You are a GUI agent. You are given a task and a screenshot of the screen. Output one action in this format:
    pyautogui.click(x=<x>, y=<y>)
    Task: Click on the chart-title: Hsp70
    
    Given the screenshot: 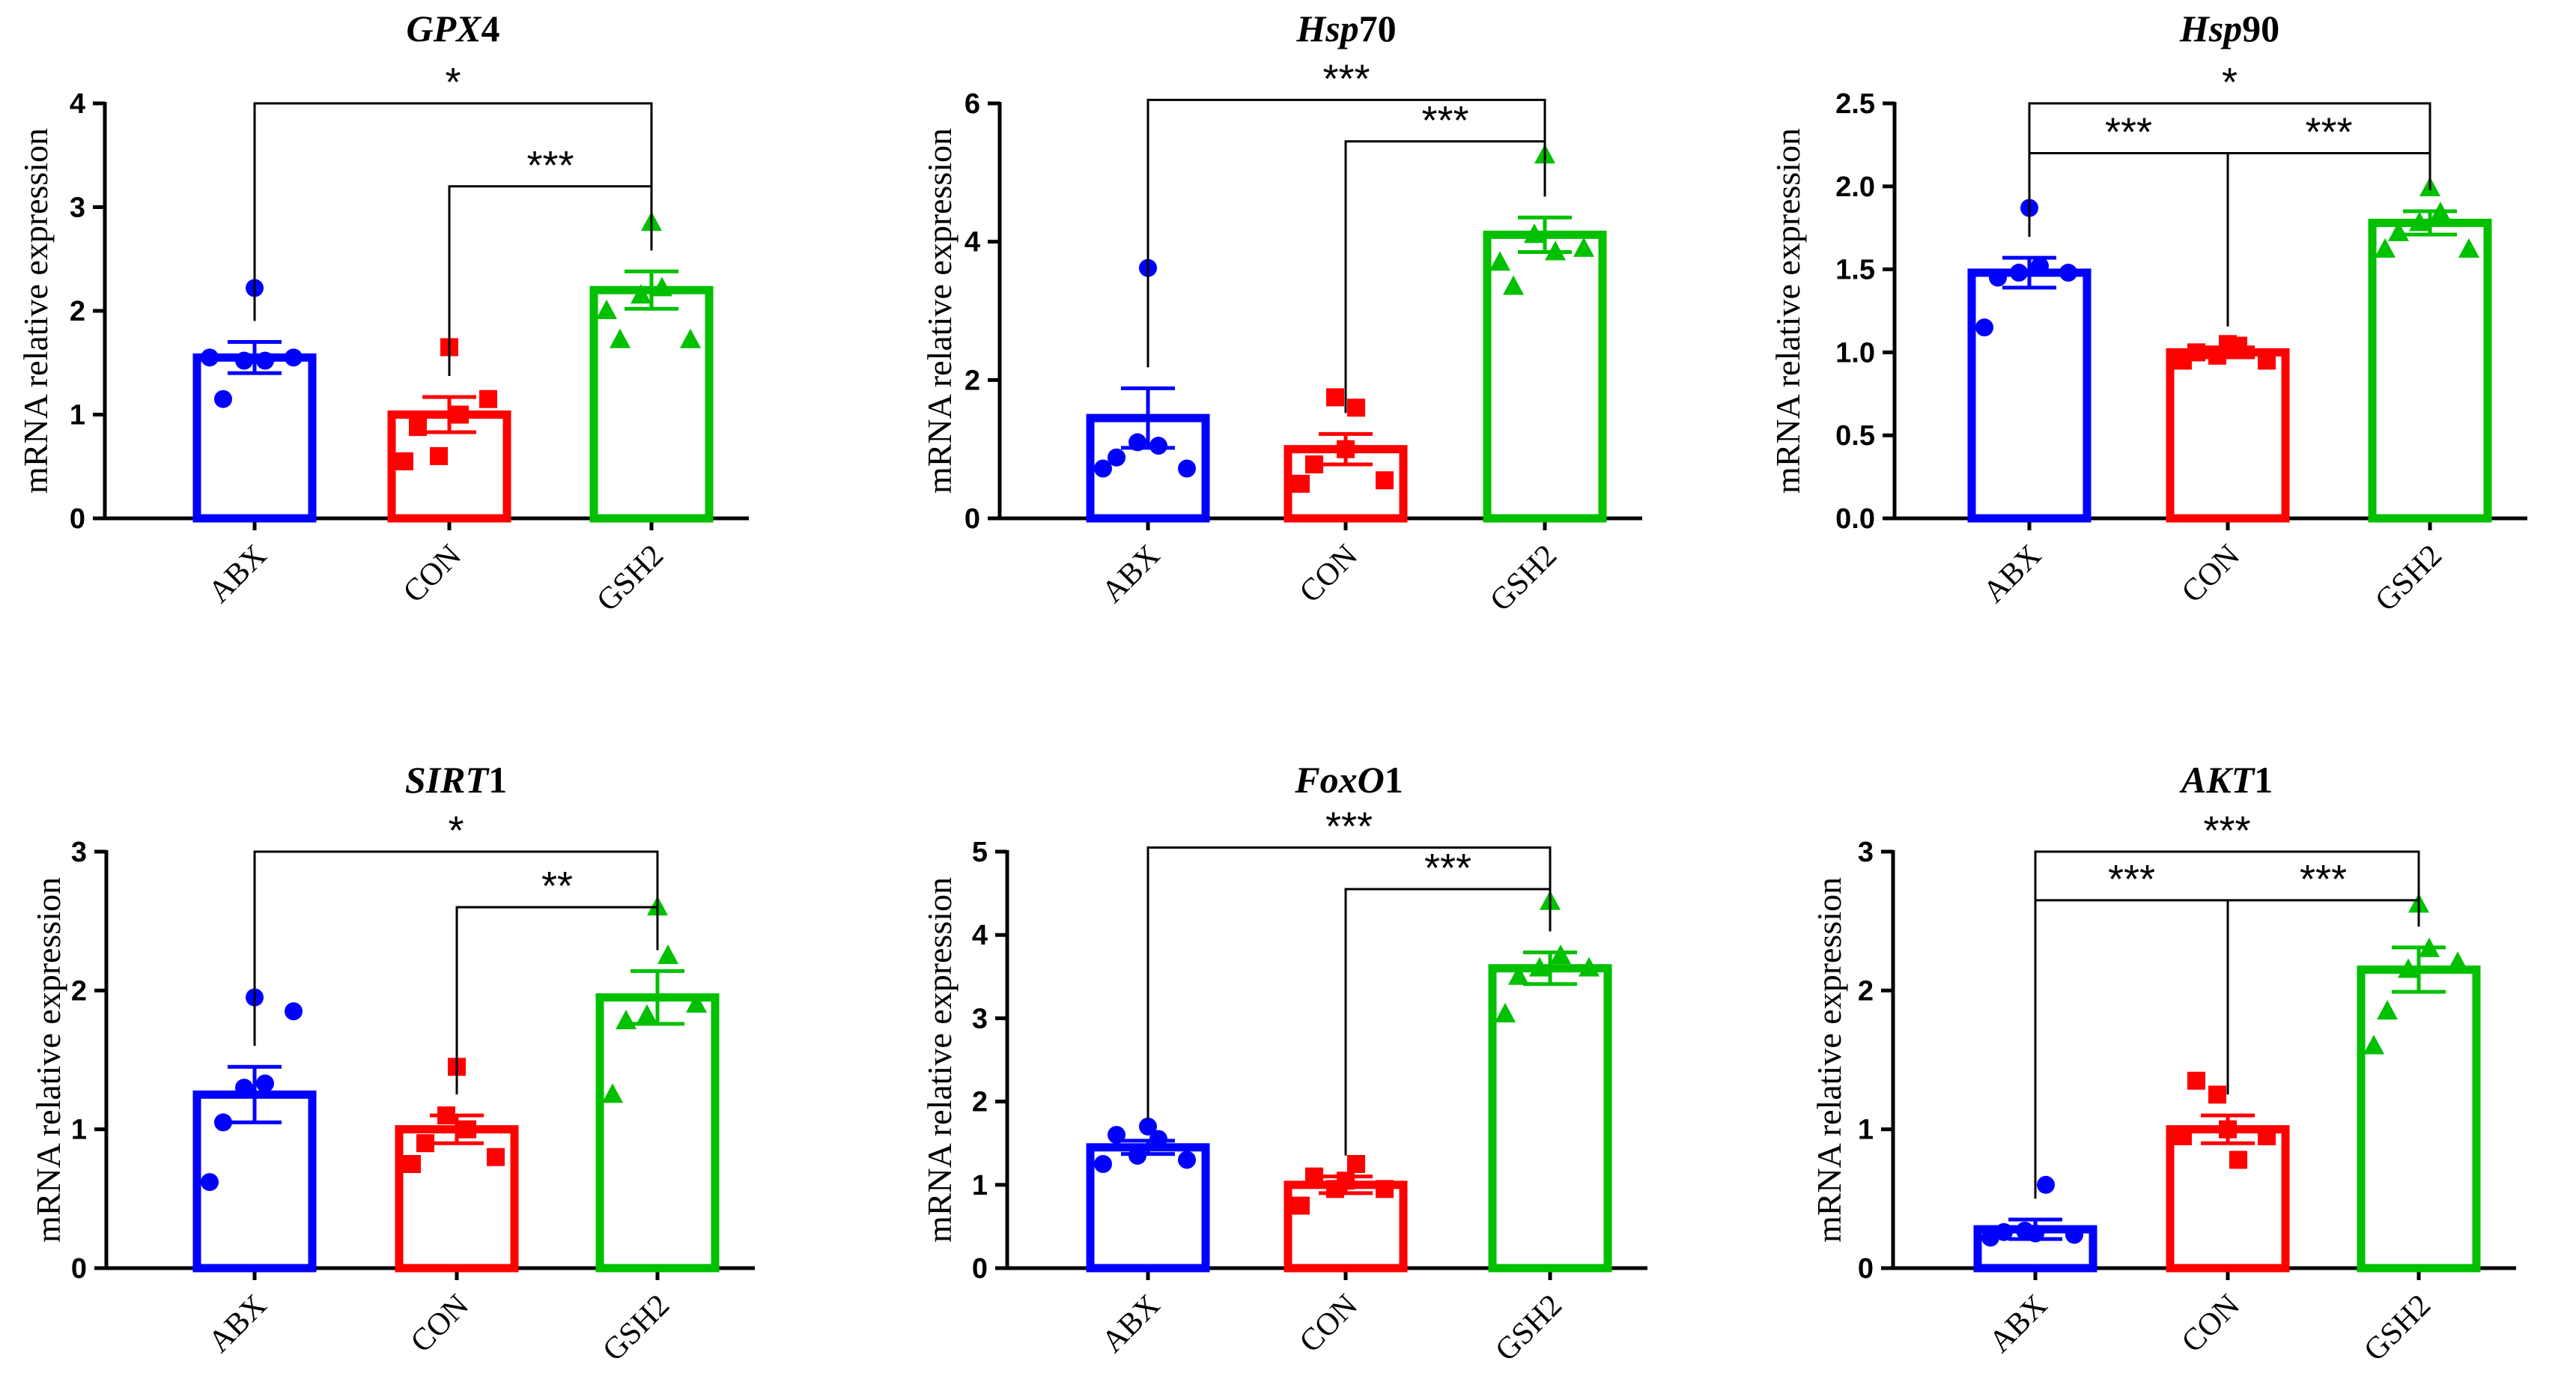 What is the action you would take?
    pyautogui.click(x=1345, y=28)
    